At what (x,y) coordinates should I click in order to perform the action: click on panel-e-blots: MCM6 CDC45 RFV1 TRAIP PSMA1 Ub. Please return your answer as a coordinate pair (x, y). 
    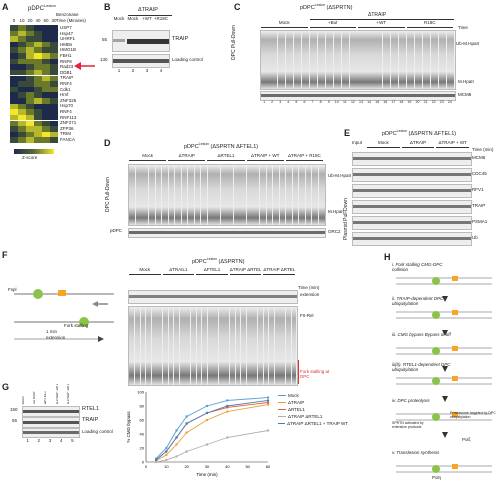
    Looking at the image, I should click on (419, 200).